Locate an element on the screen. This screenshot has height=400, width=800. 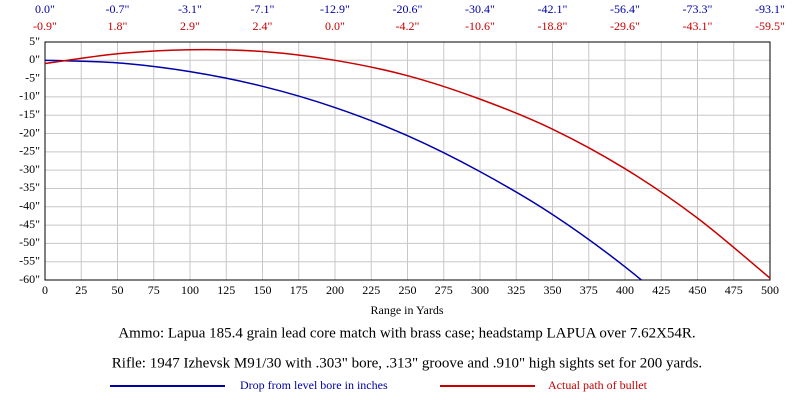
value-label: -7.1" is located at coordinates (263, 9).